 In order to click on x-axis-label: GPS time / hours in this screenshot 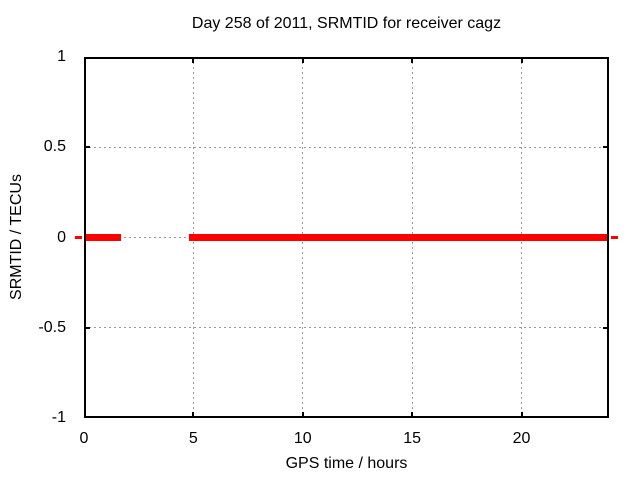, I will do `click(346, 463)`.